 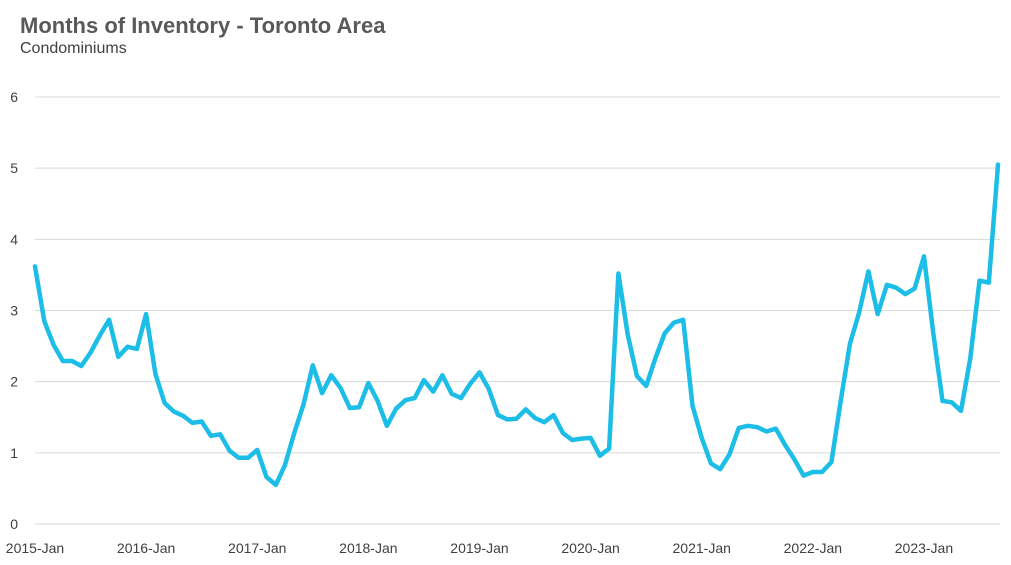 What do you see at coordinates (479, 548) in the screenshot?
I see `x-tick-label: 2019-Jan` at bounding box center [479, 548].